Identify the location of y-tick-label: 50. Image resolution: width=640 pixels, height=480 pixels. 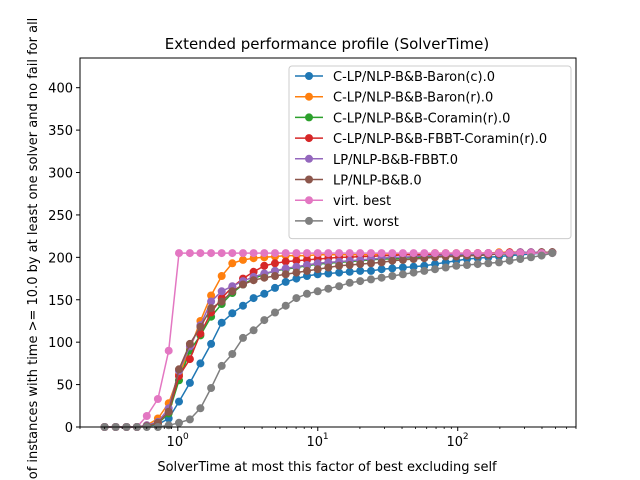
(64, 386).